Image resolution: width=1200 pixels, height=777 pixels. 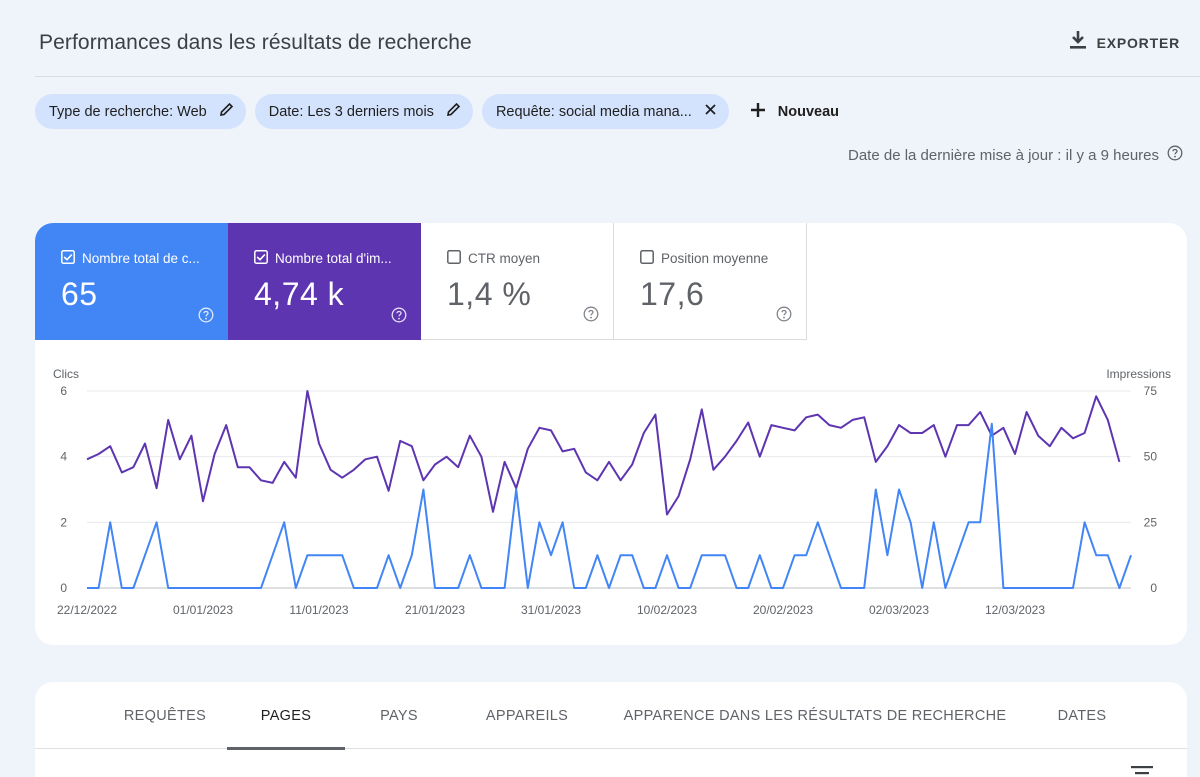 I want to click on filter-chip-date: Date: Les 3 derniers mois, so click(x=363, y=111).